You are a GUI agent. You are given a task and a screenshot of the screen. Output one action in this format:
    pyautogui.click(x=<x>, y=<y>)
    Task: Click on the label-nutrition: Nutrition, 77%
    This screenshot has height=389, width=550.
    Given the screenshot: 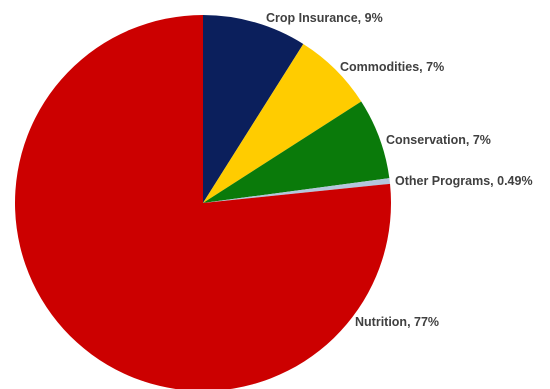 What is the action you would take?
    pyautogui.click(x=397, y=322)
    